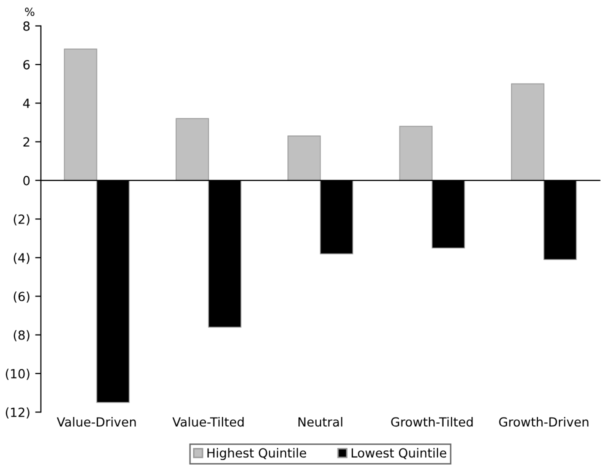 Image resolution: width=601 pixels, height=471 pixels. Describe the element at coordinates (26, 142) in the screenshot. I see `y-tick-label: 2` at that location.